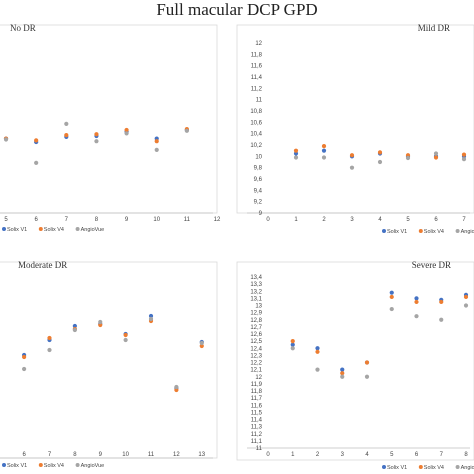 Image resolution: width=474 pixels, height=474 pixels. What do you see at coordinates (257, 442) in the screenshot?
I see `y-tick-label: 11,1` at bounding box center [257, 442].